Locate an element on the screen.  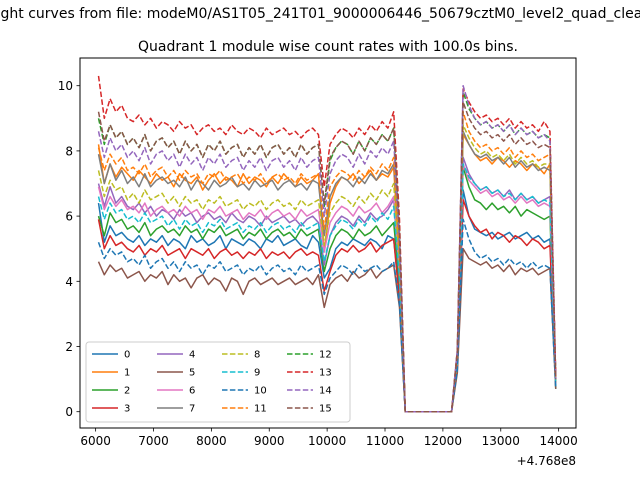
legend-item-9: 9 is located at coordinates (241, 373).